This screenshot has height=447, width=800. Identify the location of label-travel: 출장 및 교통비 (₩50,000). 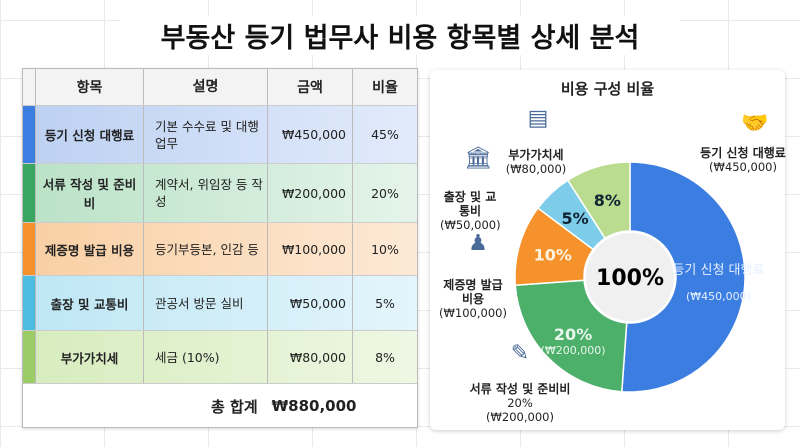
(470, 211).